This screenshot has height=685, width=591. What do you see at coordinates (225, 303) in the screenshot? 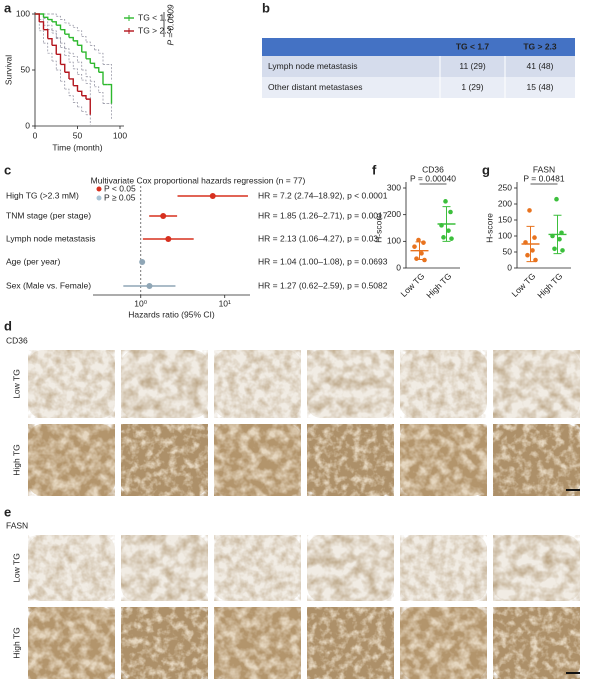
I see `x-tick-label: 10¹` at bounding box center [225, 303].